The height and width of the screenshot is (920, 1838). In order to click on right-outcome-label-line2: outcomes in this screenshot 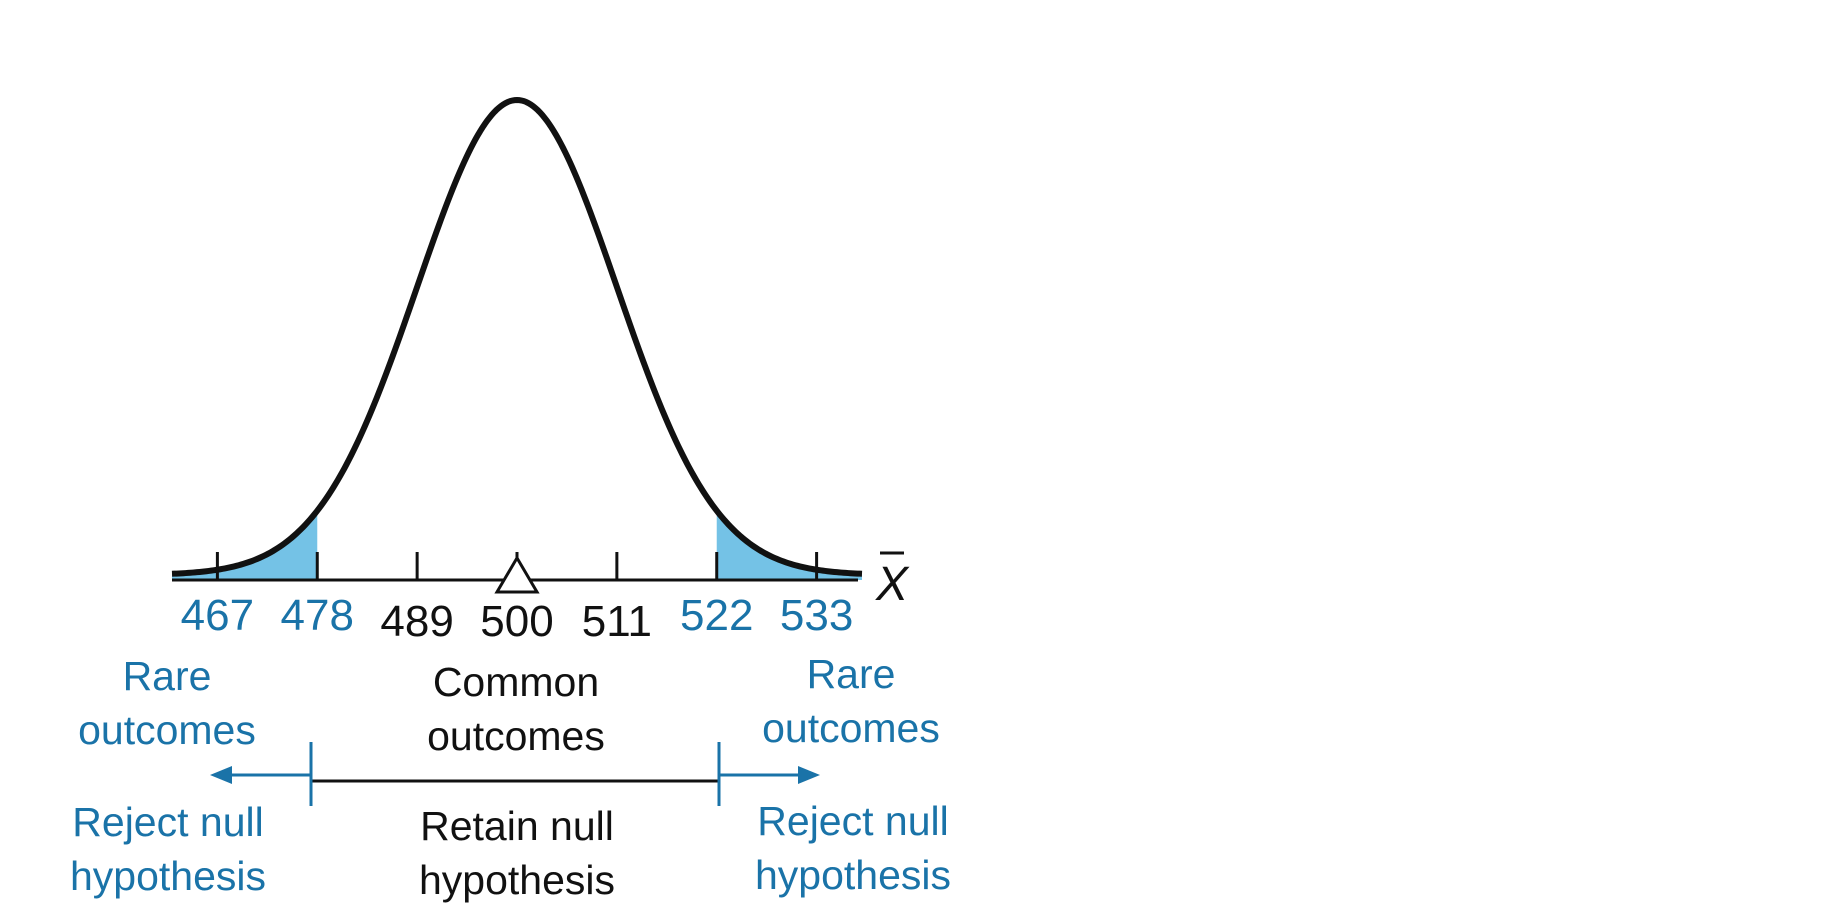, I will do `click(851, 728)`.